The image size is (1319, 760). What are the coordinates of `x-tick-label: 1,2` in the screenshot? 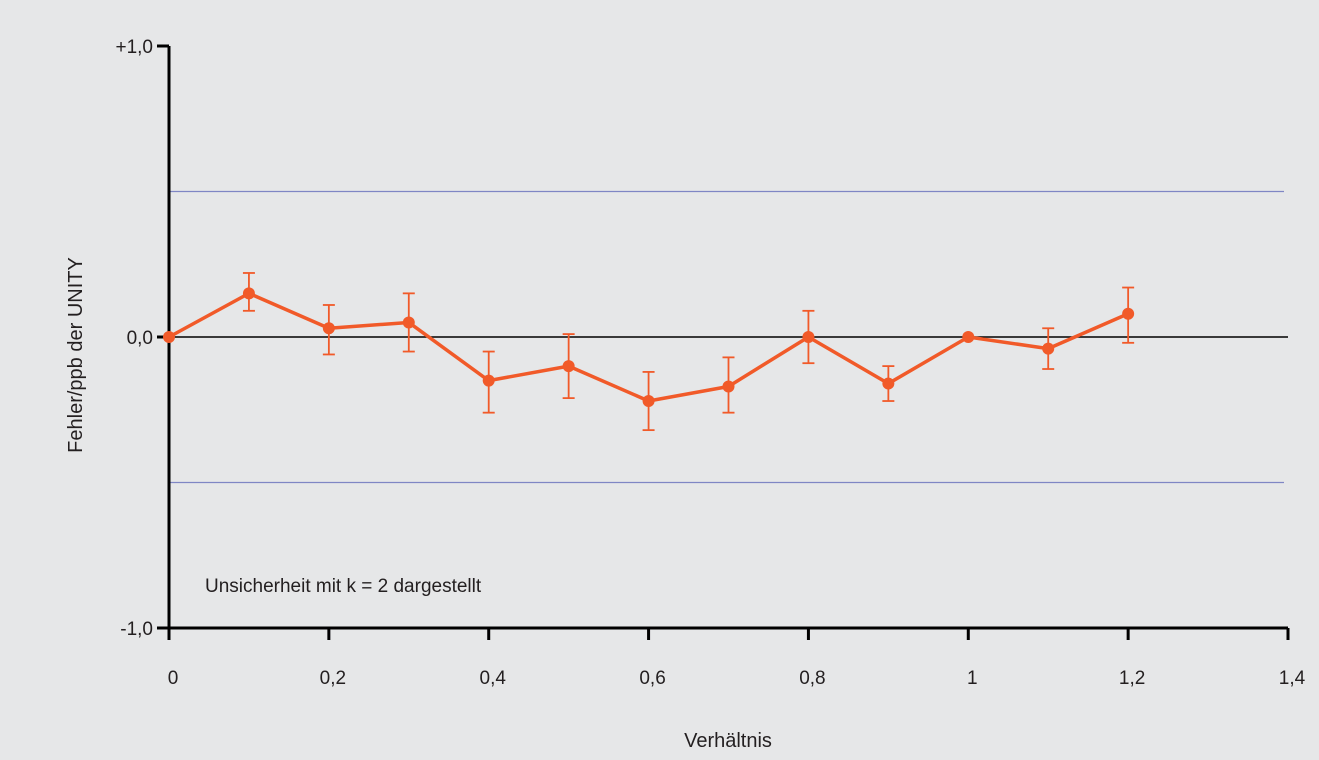 It's located at (1132, 678).